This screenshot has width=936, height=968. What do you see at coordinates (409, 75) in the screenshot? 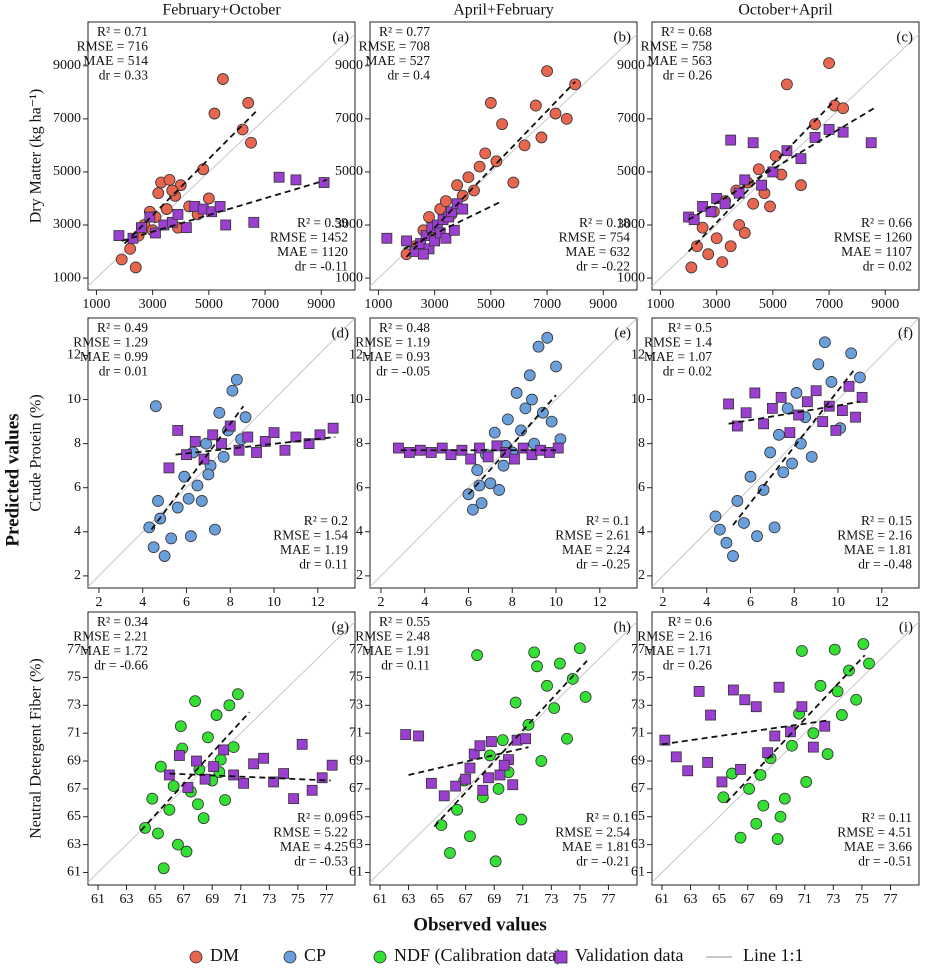
I see `stat-label: dr = 0.4` at bounding box center [409, 75].